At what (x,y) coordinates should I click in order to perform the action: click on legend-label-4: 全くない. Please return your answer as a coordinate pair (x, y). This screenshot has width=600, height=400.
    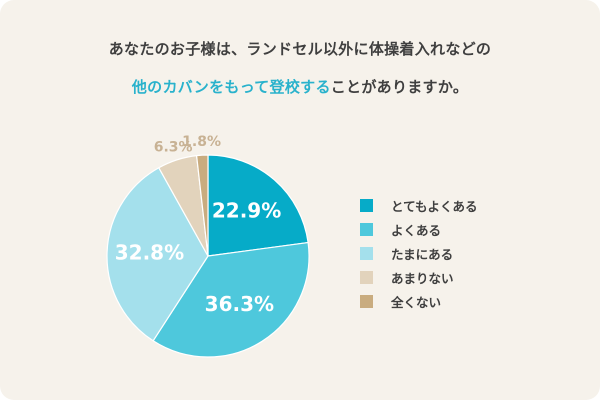
    Looking at the image, I should click on (416, 302).